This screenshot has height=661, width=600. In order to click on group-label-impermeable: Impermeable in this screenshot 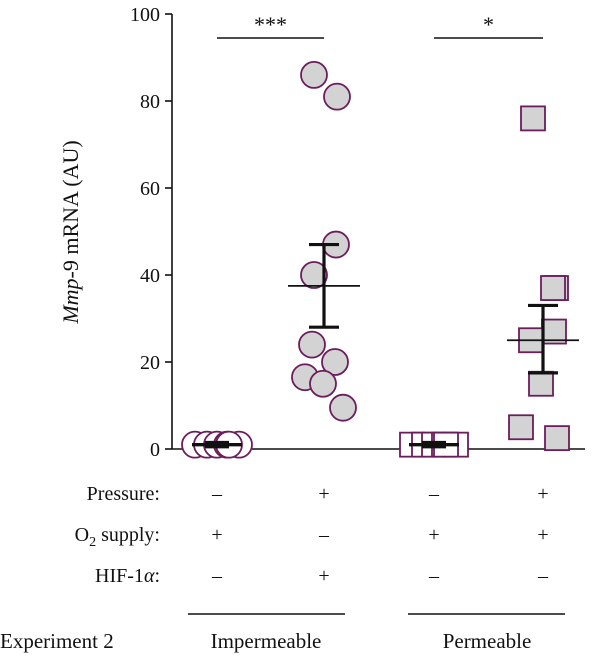, I will do `click(266, 641)`.